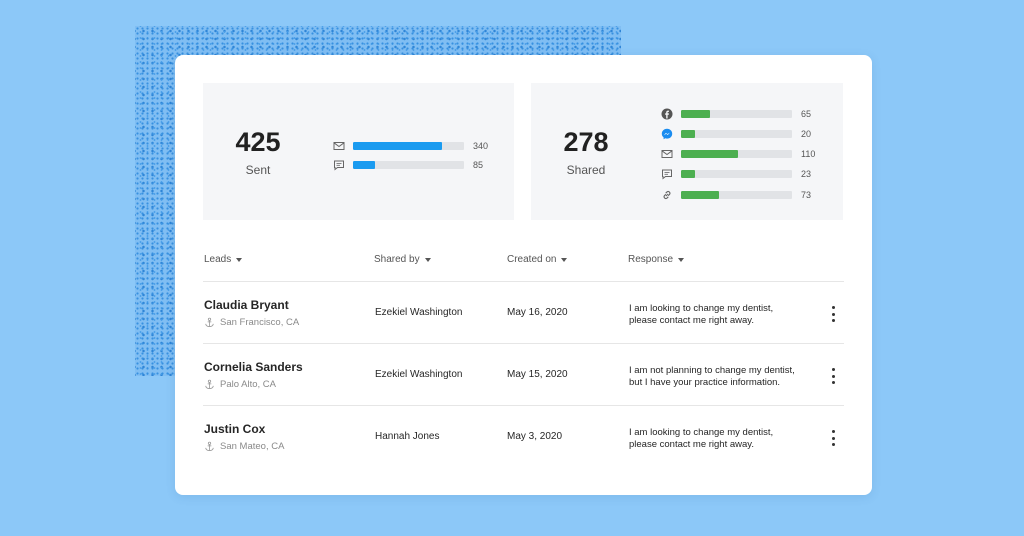  What do you see at coordinates (712, 370) in the screenshot?
I see `response-line: I am not planning to change my dentist,` at bounding box center [712, 370].